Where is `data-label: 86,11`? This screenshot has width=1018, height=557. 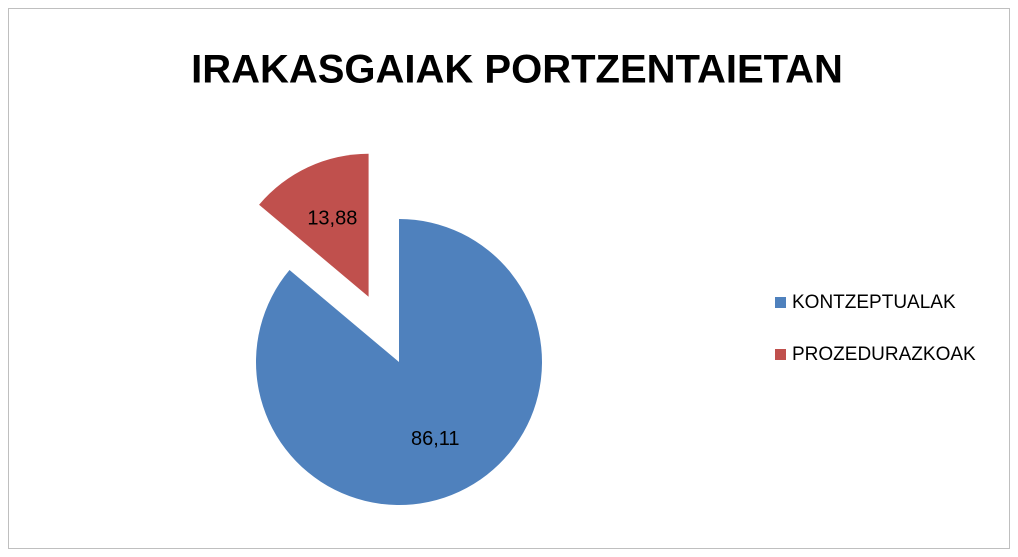 data-label: 86,11 is located at coordinates (435, 439).